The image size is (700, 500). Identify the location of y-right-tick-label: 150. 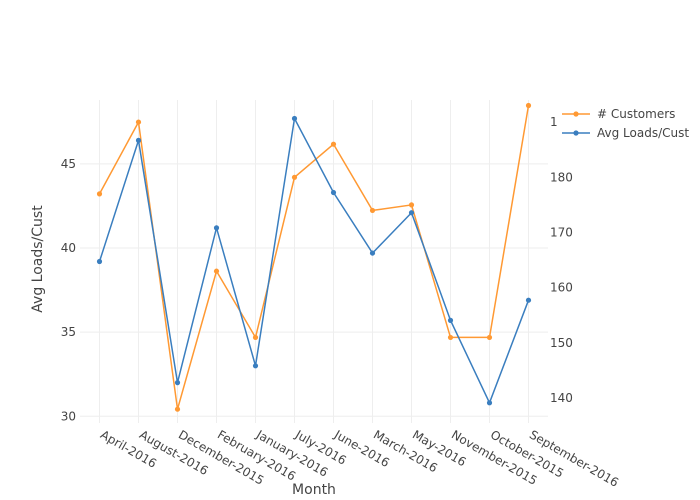
(561, 343).